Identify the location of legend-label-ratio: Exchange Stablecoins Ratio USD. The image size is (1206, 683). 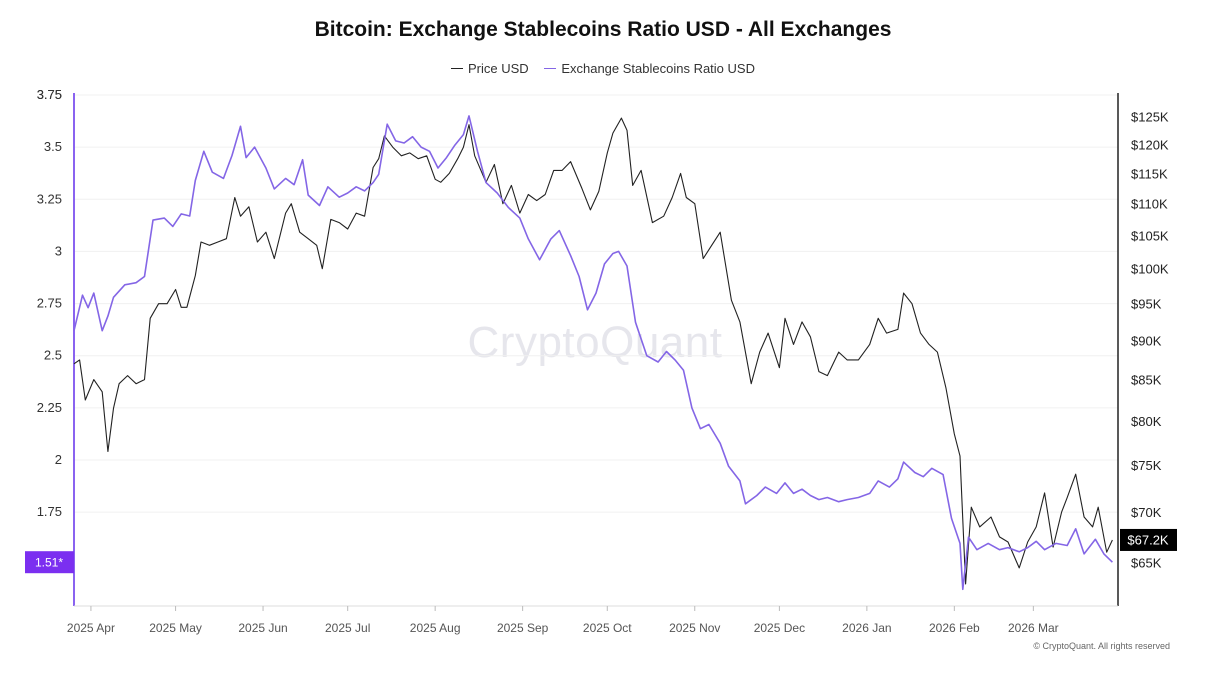
(658, 68).